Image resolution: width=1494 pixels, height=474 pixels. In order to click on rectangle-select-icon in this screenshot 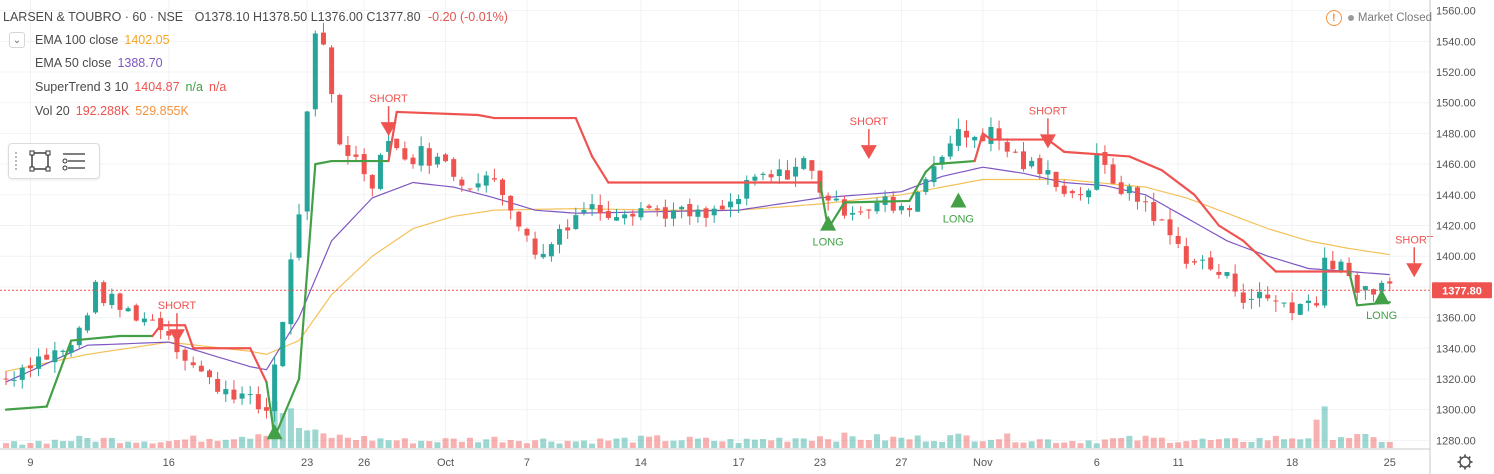, I will do `click(40, 161)`.